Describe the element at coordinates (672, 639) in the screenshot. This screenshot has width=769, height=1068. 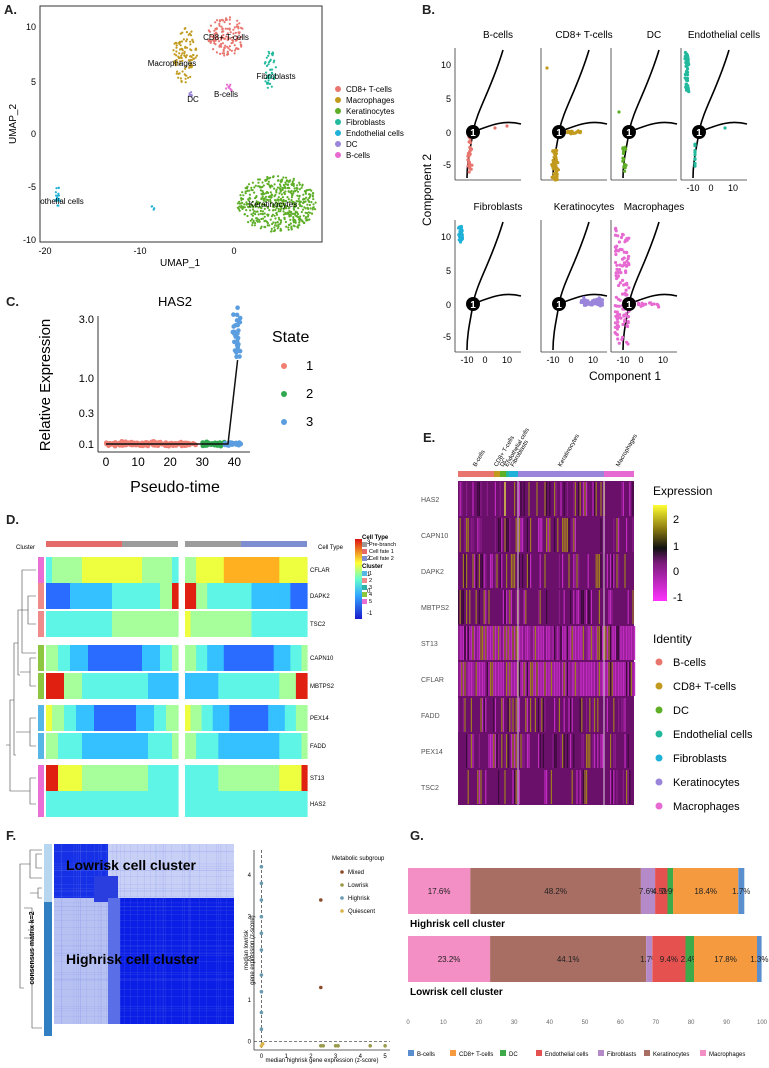
I see `legend-title: Identity` at that location.